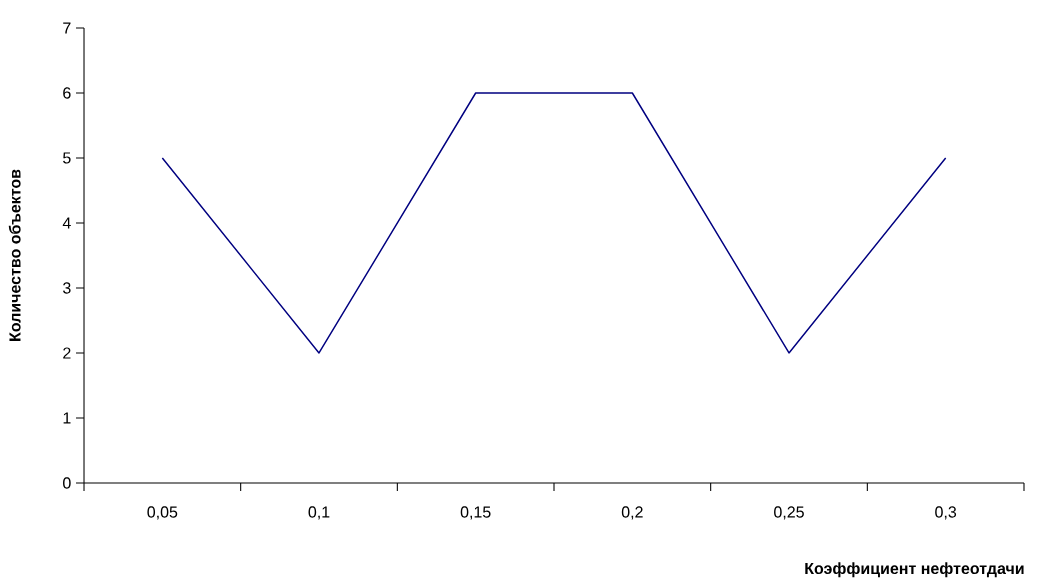 The height and width of the screenshot is (580, 1037). Describe the element at coordinates (67, 158) in the screenshot. I see `y-tick-label: 5` at that location.